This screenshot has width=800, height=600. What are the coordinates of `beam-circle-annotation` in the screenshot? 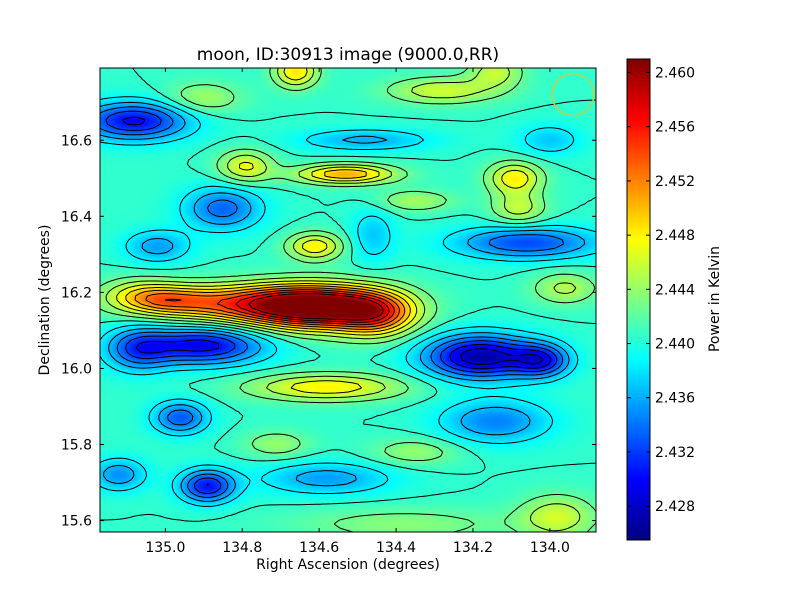 It's located at (573, 94).